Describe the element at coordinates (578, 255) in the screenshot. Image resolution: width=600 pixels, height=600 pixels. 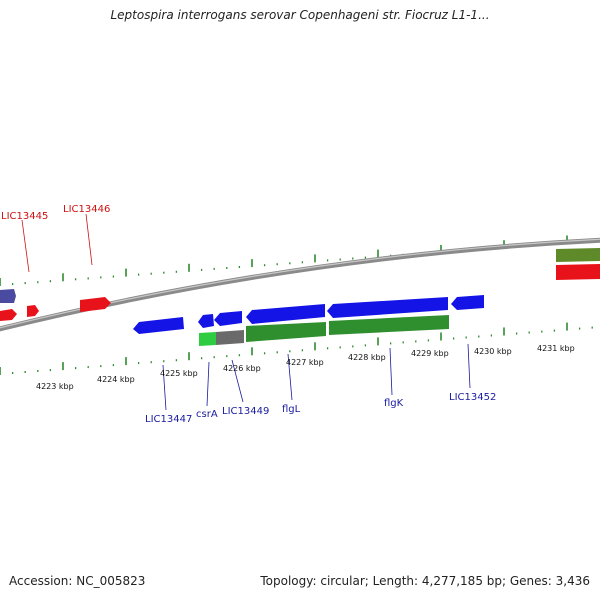
I see `rna-gene` at that location.